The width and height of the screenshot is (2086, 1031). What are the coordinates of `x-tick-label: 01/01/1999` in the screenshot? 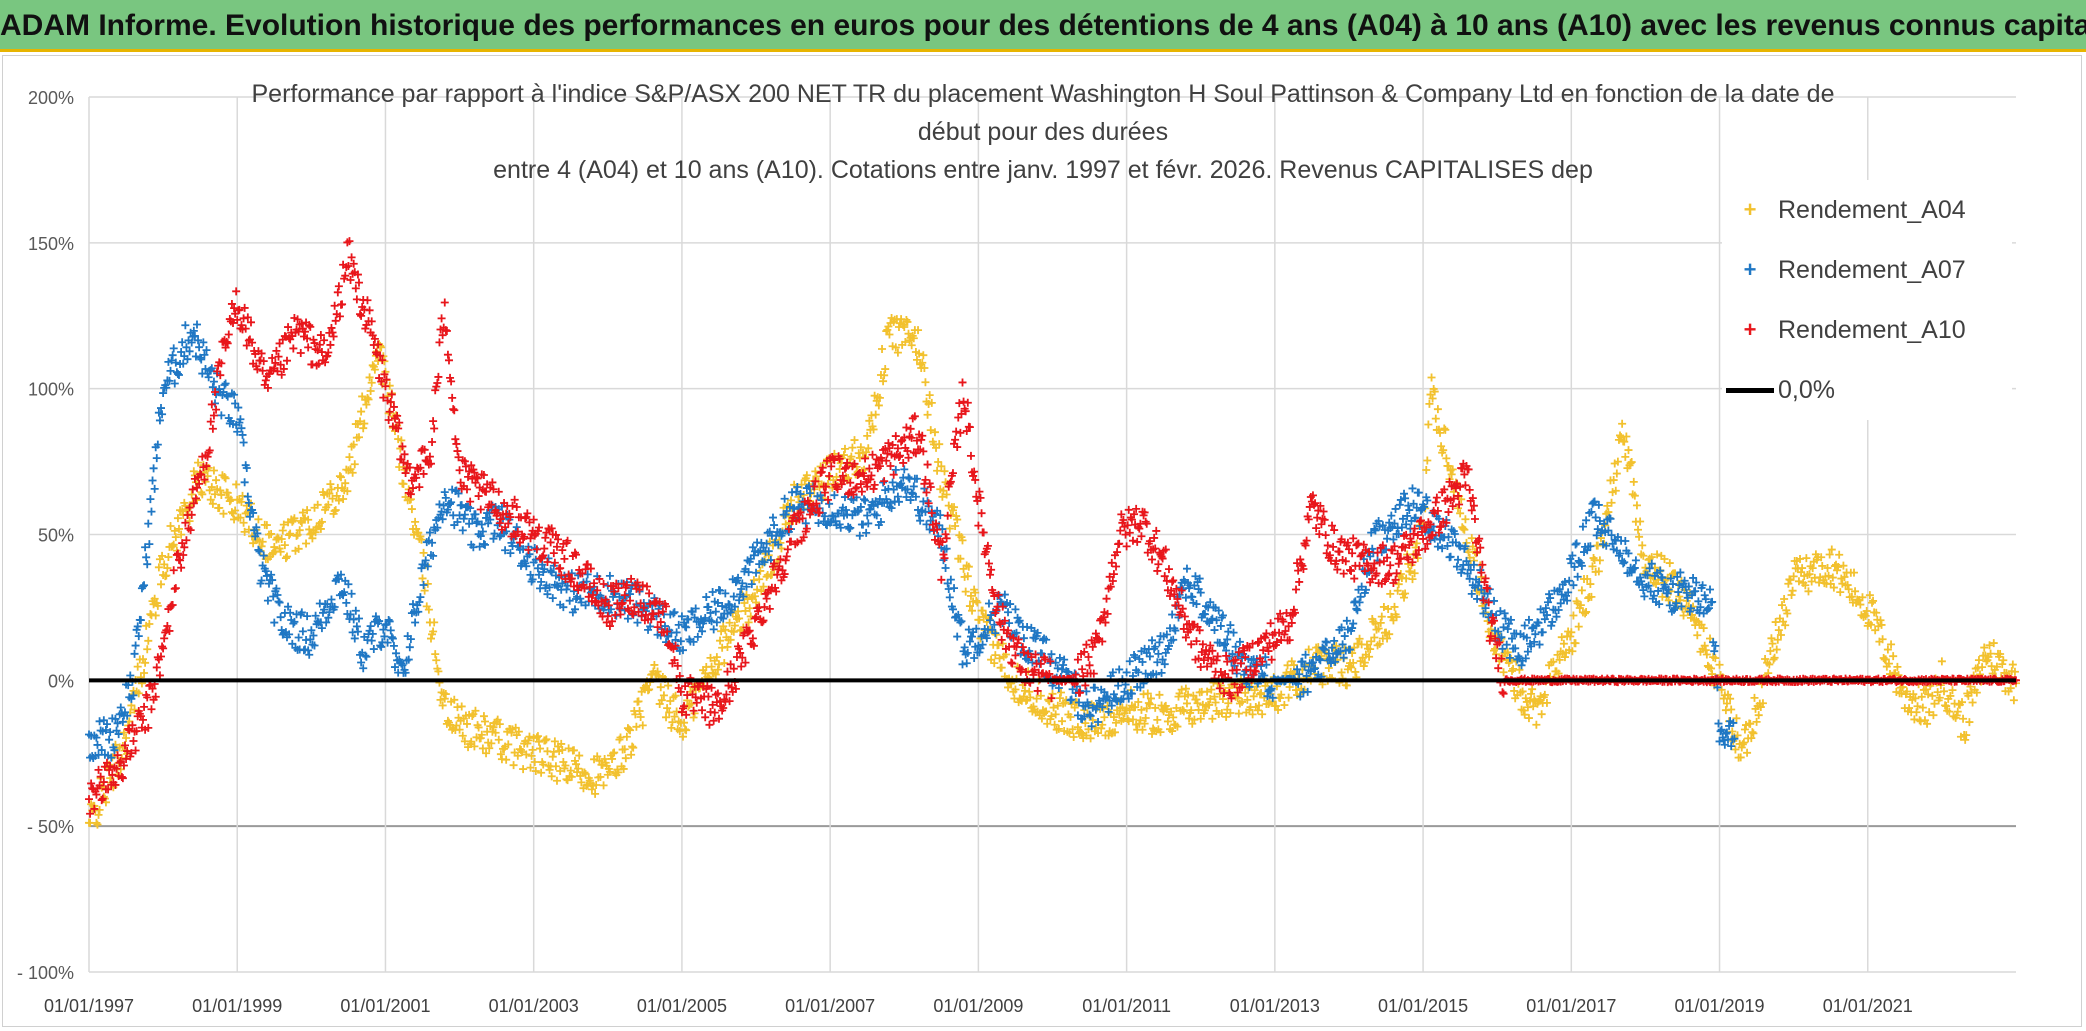 It's located at (237, 1006).